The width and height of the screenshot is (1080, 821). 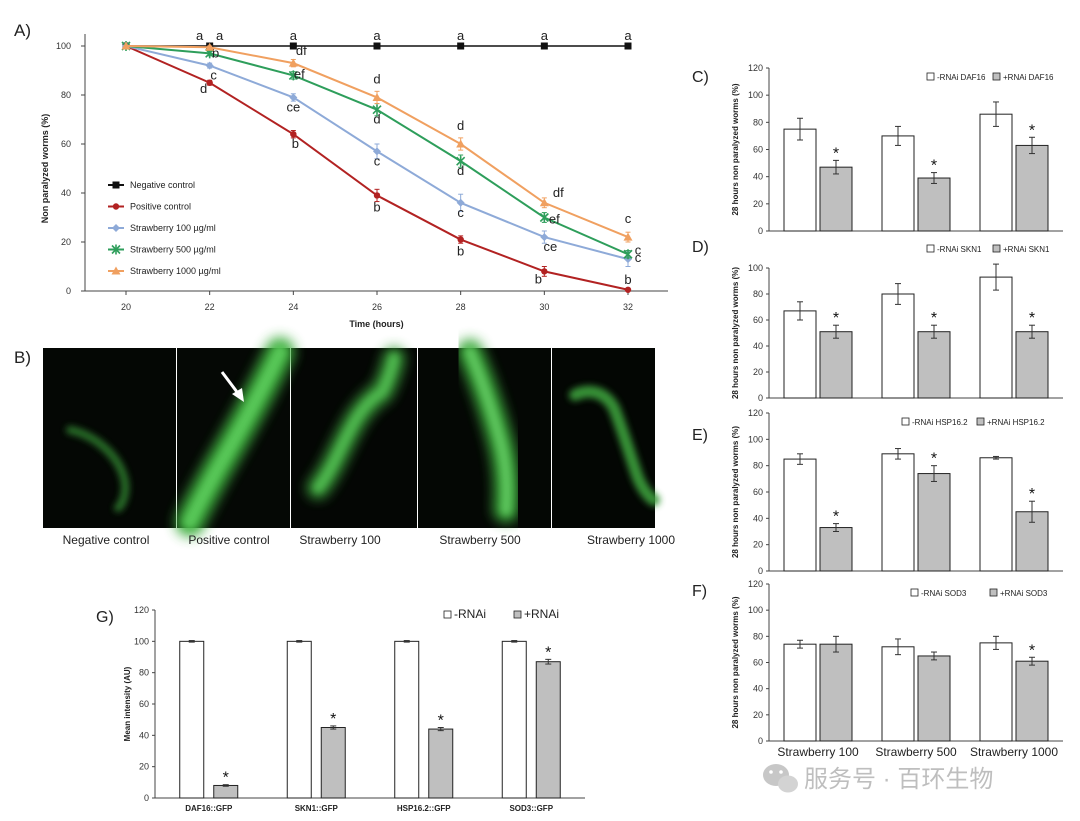 I want to click on significance-label: ce, so click(x=293, y=106).